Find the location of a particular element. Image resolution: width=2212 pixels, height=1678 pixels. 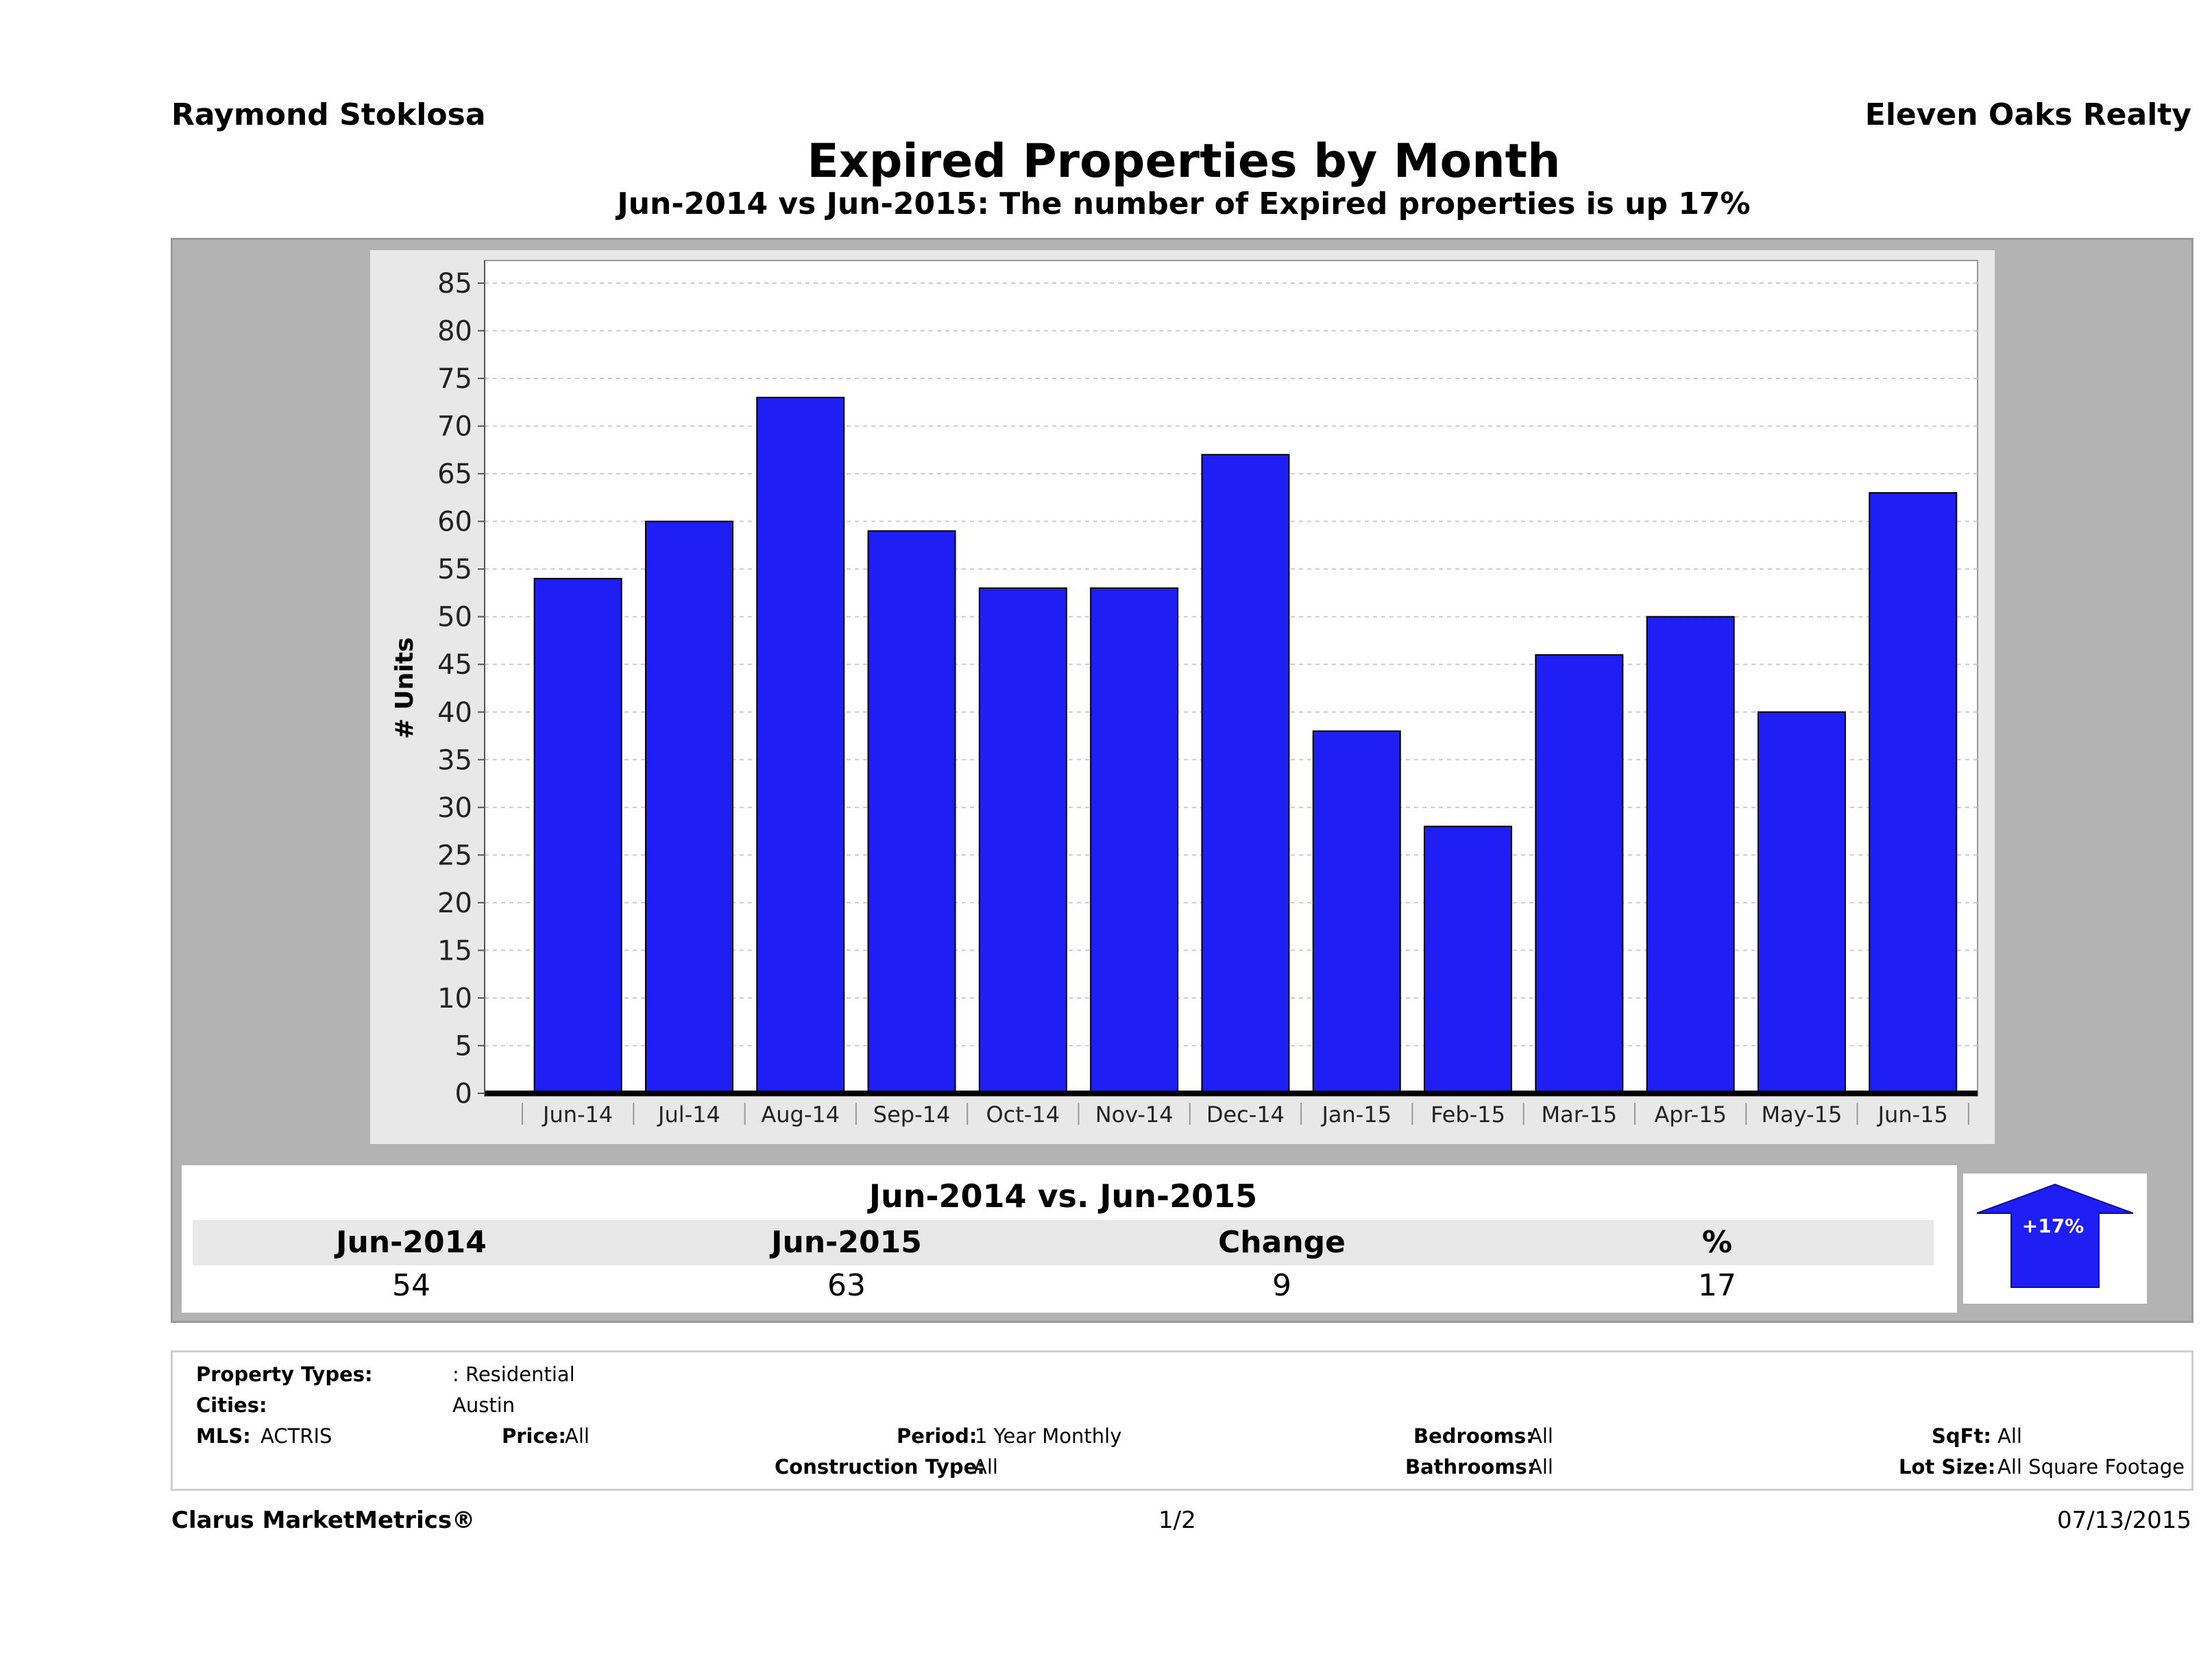

x-tick-label: Feb-15 is located at coordinates (1468, 1115).